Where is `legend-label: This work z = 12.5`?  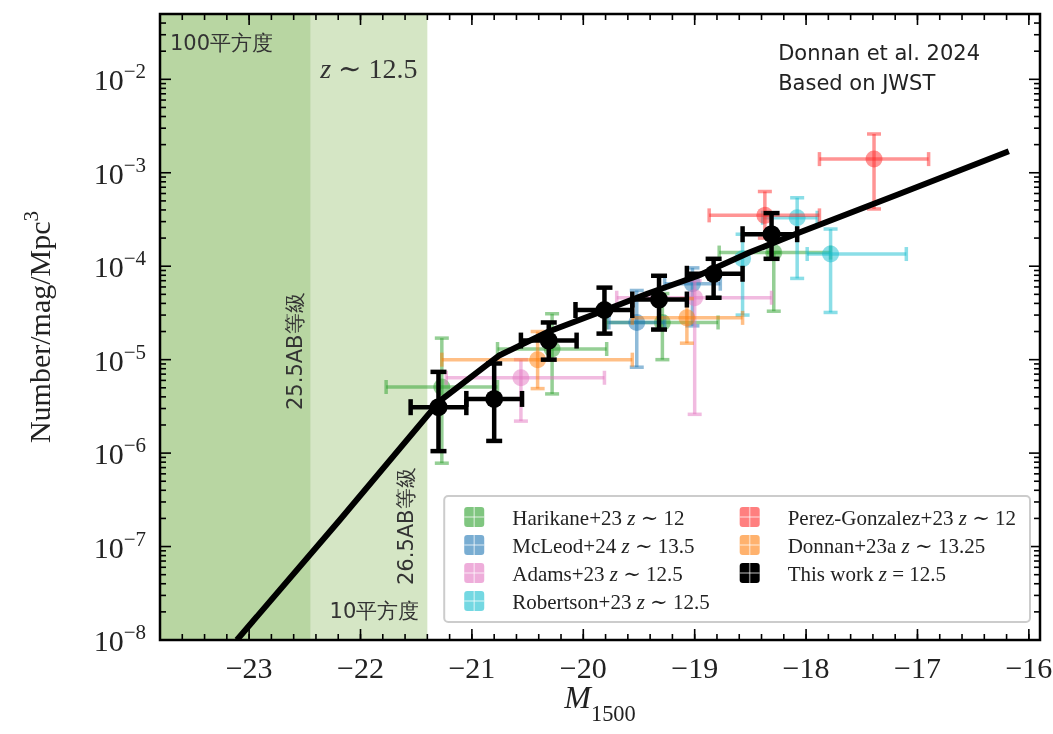
legend-label: This work z = 12.5 is located at coordinates (866, 574).